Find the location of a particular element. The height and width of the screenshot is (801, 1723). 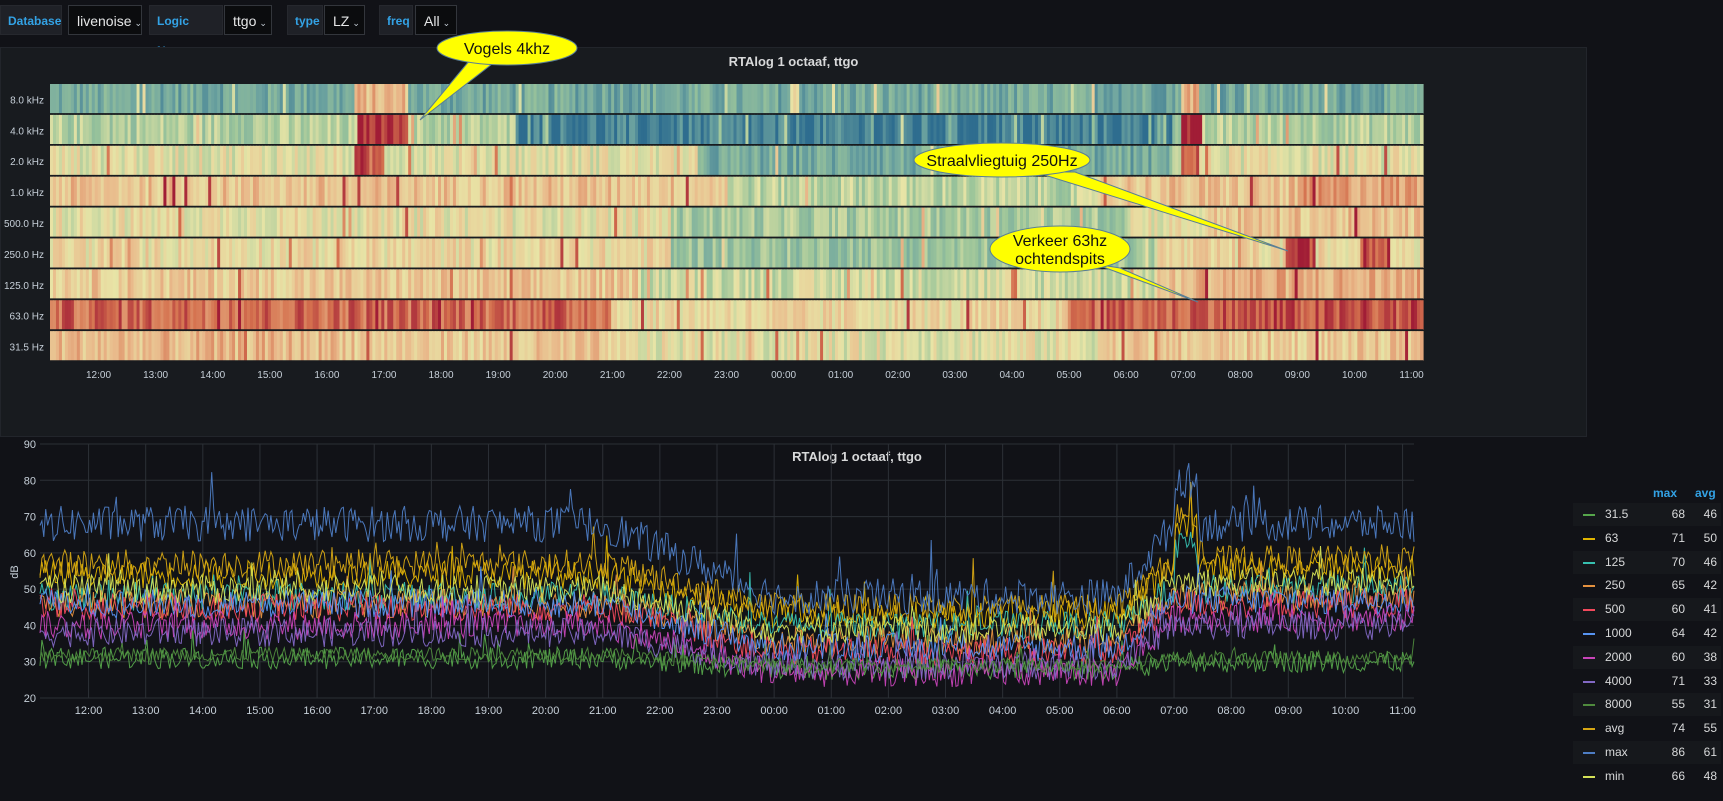

legend-item-8000: 8000 55 31 is located at coordinates (1647, 705).